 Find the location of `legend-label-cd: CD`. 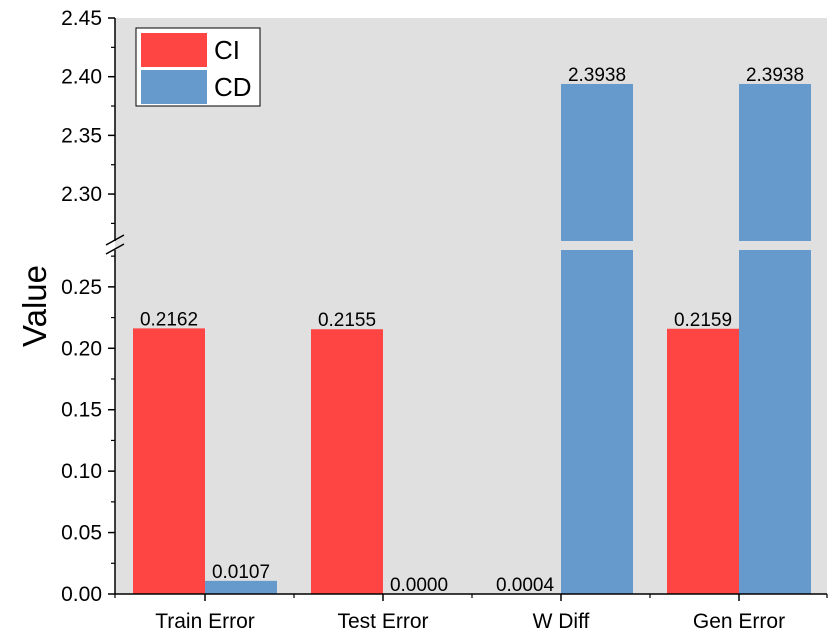

legend-label-cd: CD is located at coordinates (233, 87).